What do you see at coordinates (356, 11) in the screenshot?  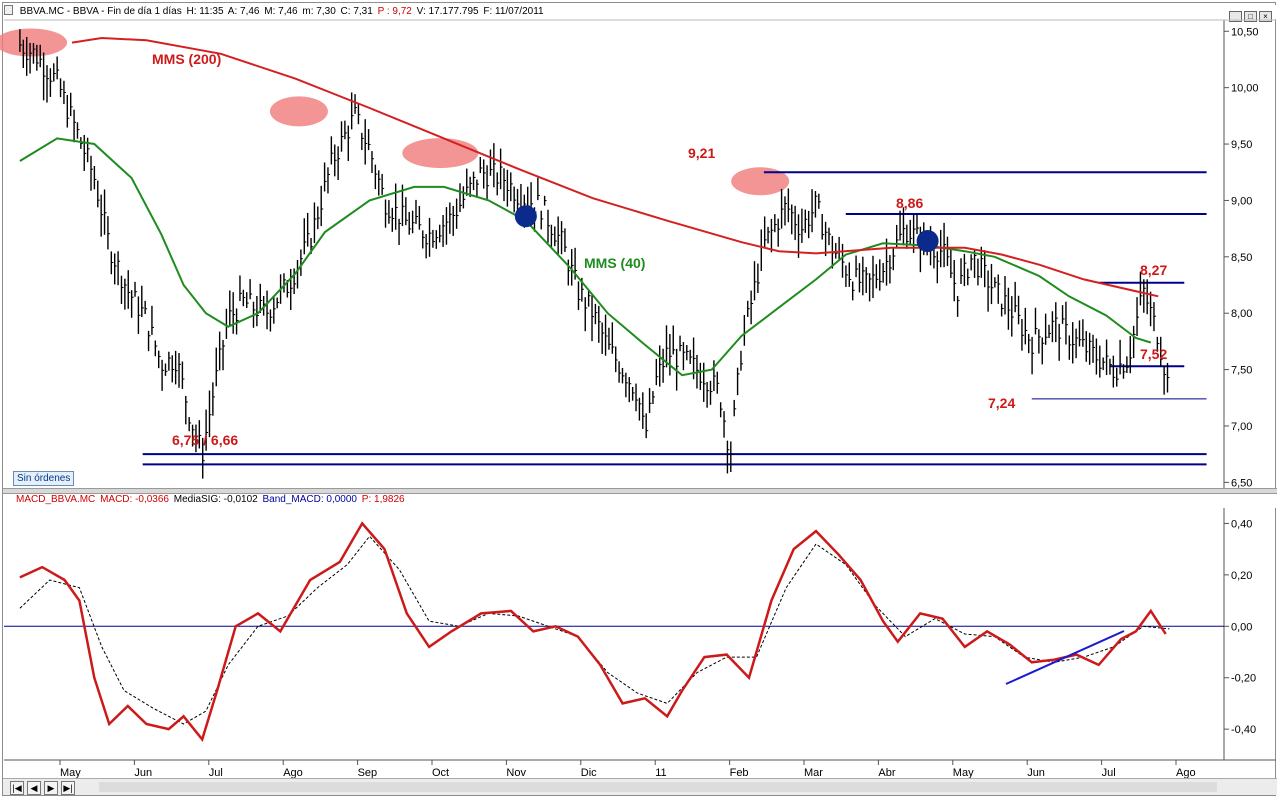 I see `header-close: C: 7,31` at bounding box center [356, 11].